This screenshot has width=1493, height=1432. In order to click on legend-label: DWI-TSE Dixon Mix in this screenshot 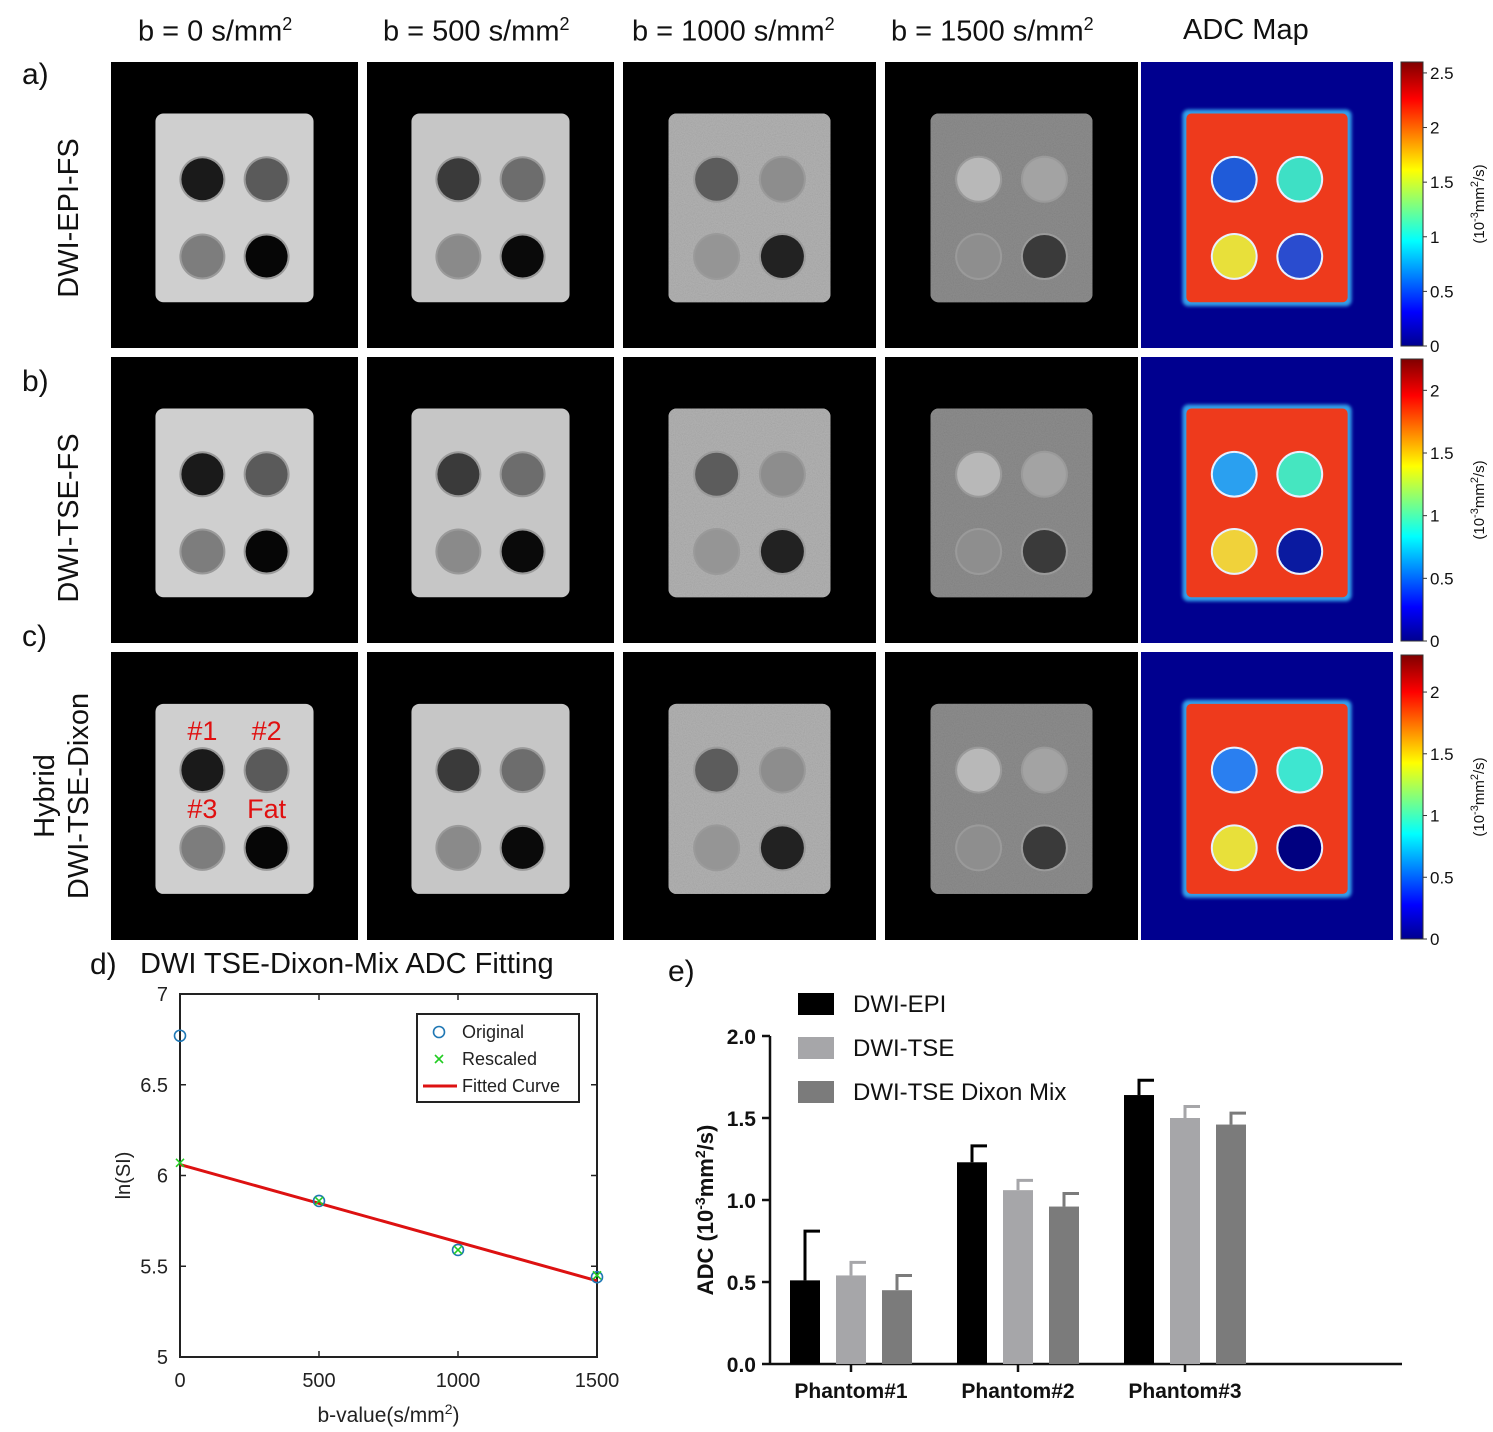, I will do `click(959, 1092)`.